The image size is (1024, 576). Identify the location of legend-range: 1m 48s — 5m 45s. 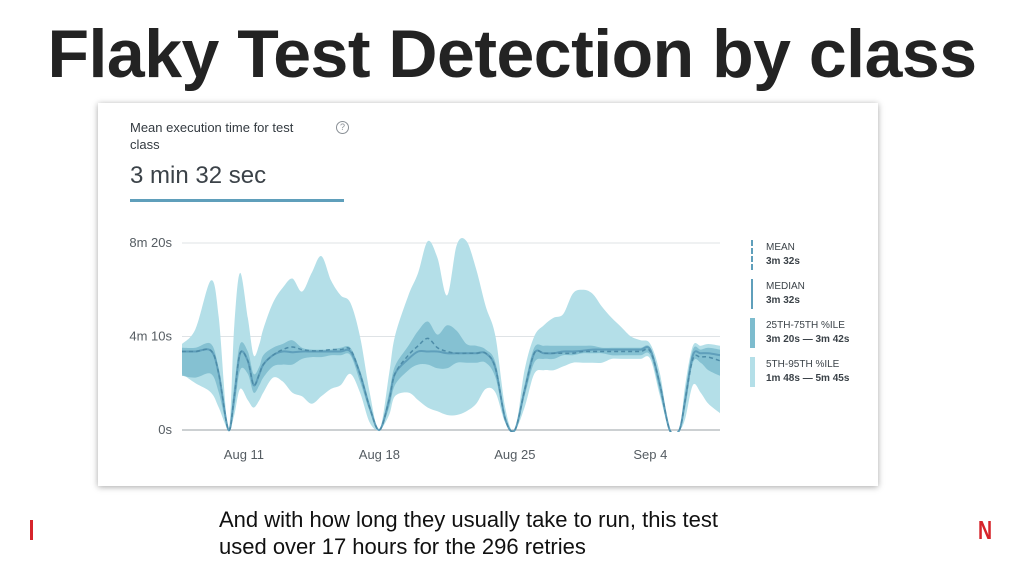
(808, 378).